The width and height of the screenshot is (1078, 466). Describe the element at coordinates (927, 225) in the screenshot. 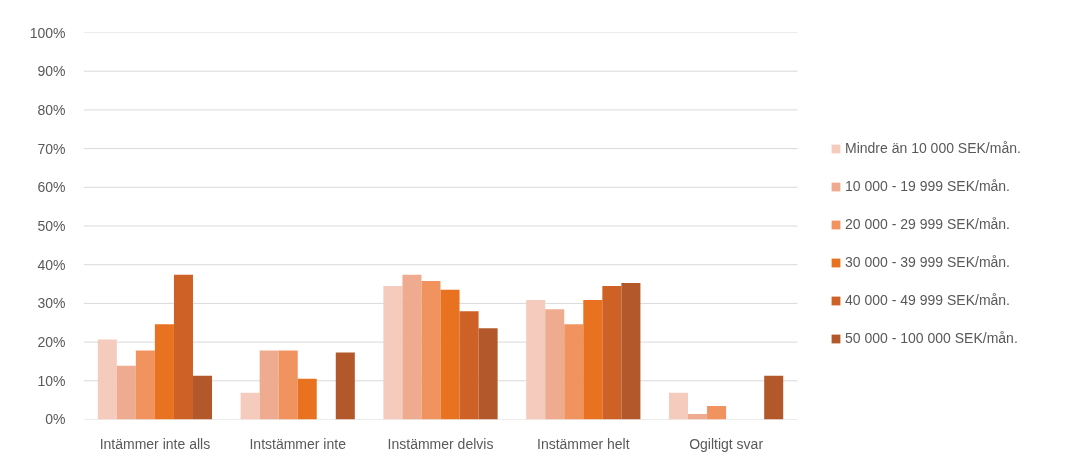

I see `legend-label: 20 000 - 29 999 SEK/mån.` at that location.